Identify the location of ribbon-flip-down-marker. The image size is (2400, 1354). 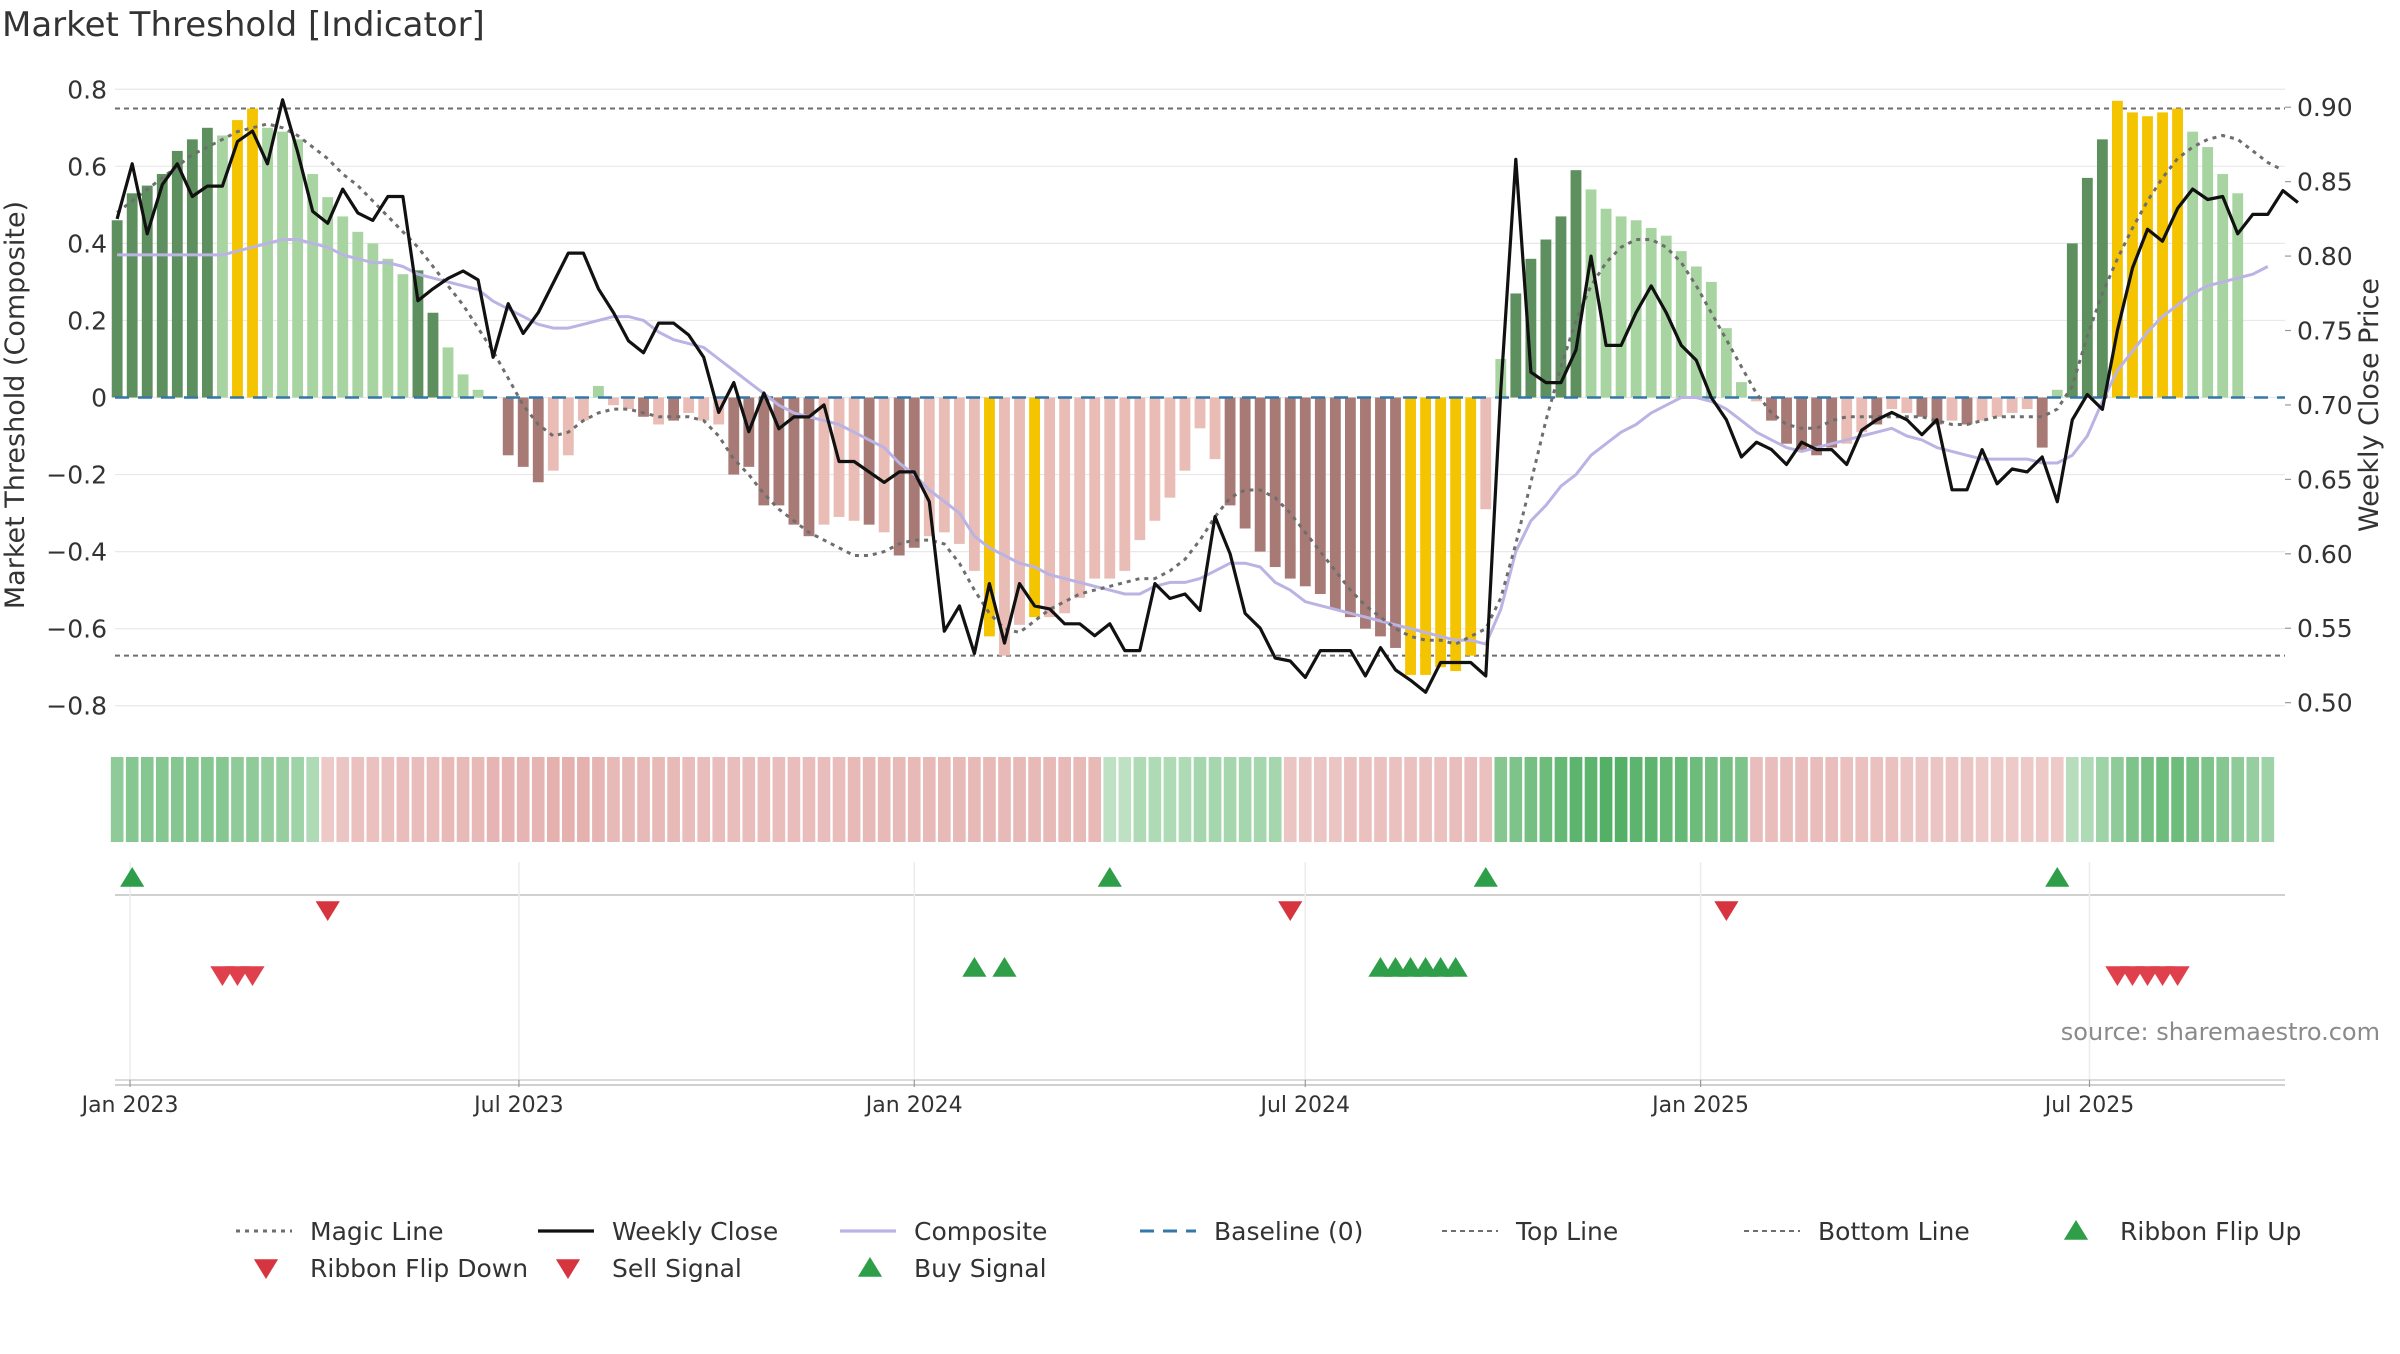
(1726, 911).